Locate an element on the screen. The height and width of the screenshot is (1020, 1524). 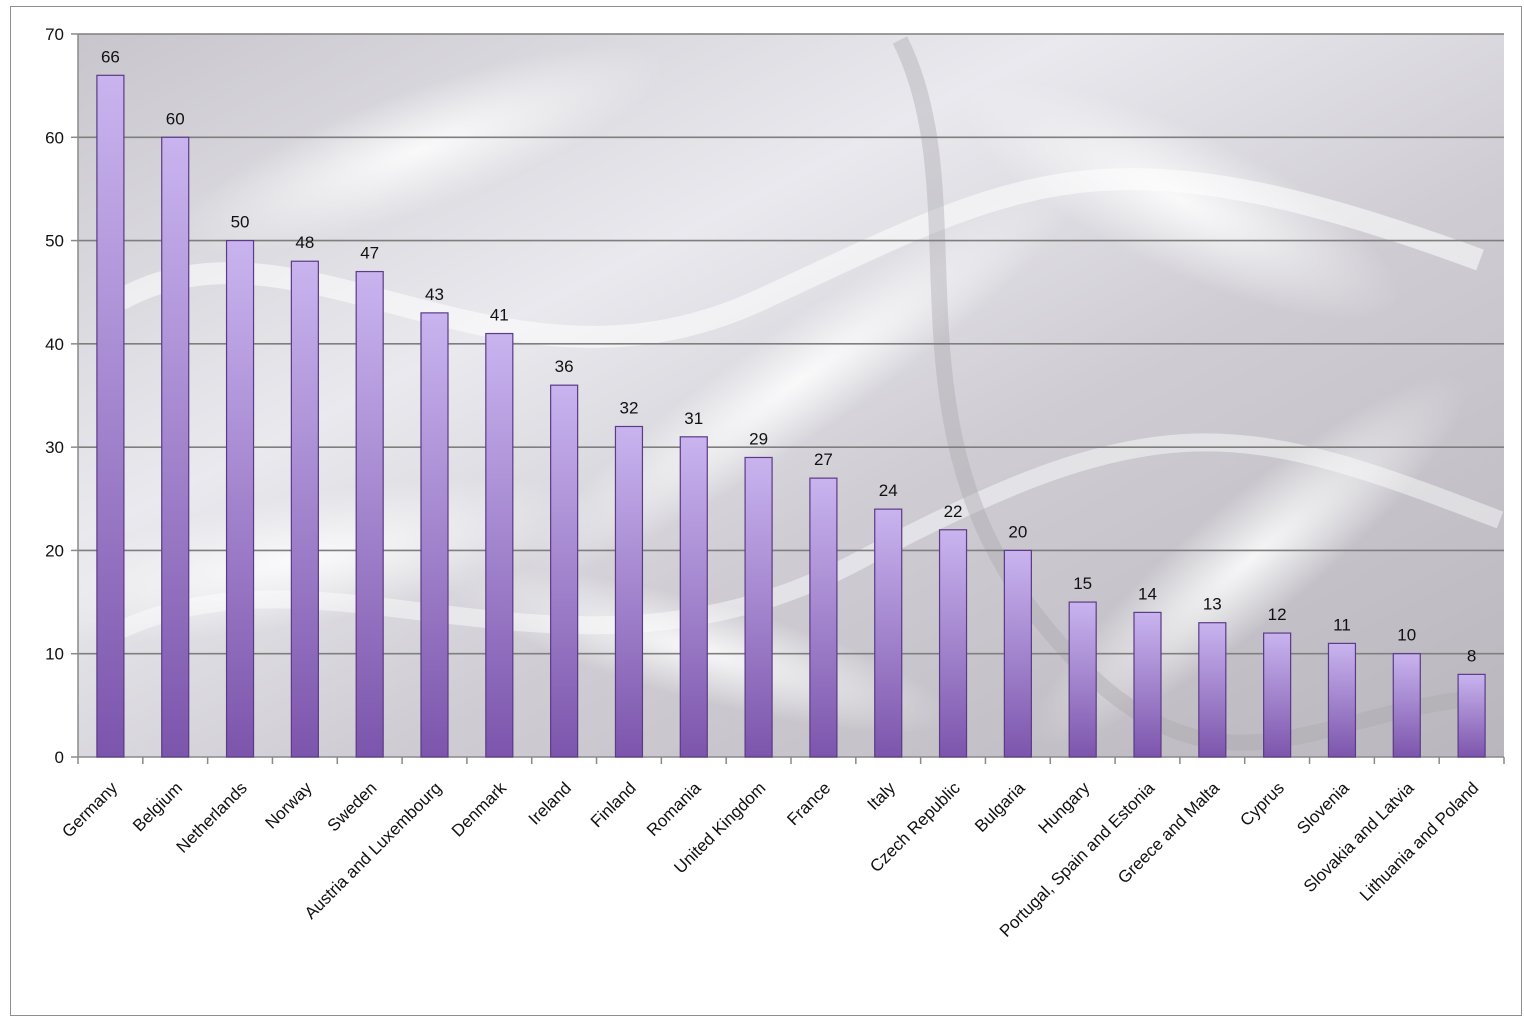
y-tick-label: 10 is located at coordinates (54, 654).